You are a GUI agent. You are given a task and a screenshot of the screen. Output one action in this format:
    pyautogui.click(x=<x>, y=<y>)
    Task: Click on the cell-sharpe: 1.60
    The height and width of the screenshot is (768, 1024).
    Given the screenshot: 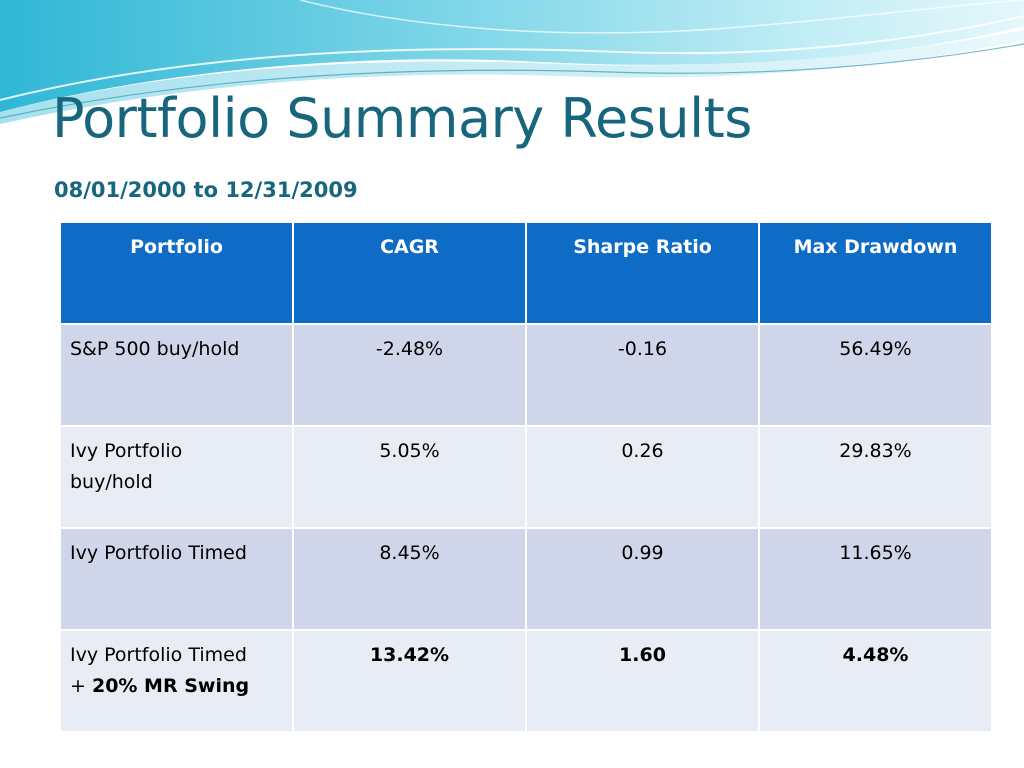 What is the action you would take?
    pyautogui.click(x=642, y=681)
    